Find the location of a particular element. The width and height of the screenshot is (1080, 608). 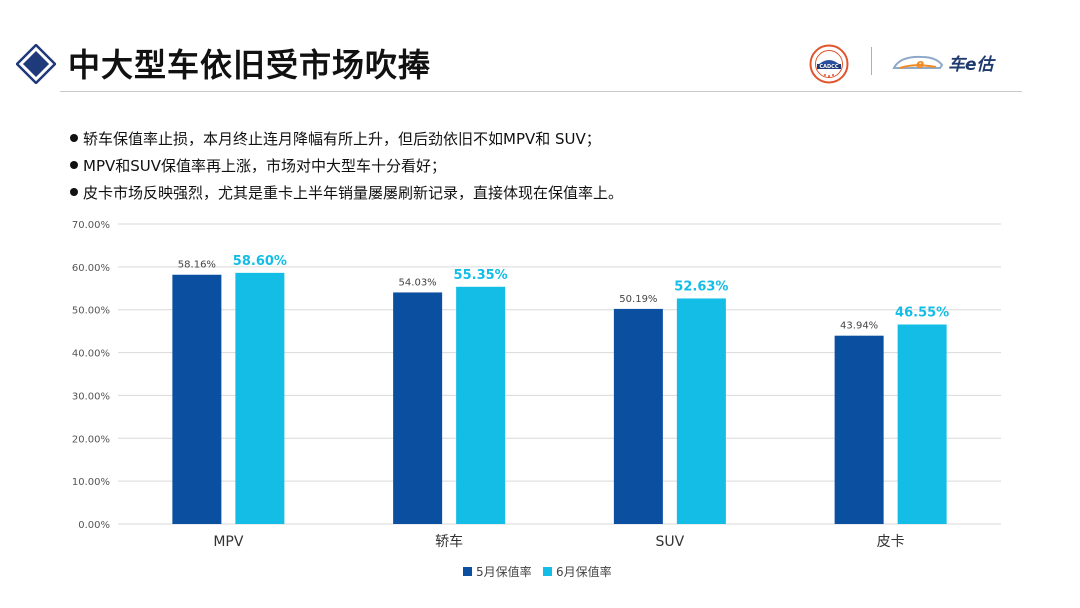

data-label: 43.94% is located at coordinates (859, 326).